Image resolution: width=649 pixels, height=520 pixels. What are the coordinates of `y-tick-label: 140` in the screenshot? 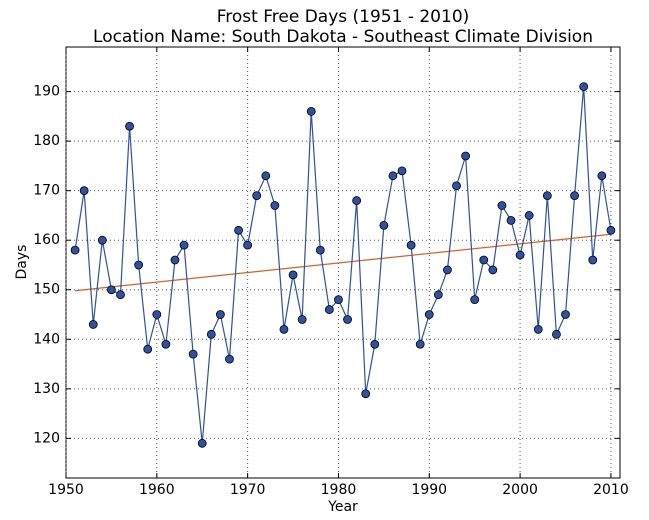 It's located at (46, 339).